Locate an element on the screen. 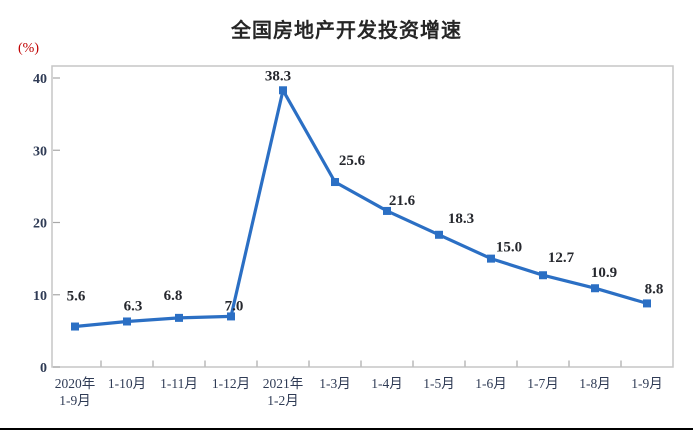 This screenshot has width=693, height=435. data-point-label: 7.0 is located at coordinates (234, 306).